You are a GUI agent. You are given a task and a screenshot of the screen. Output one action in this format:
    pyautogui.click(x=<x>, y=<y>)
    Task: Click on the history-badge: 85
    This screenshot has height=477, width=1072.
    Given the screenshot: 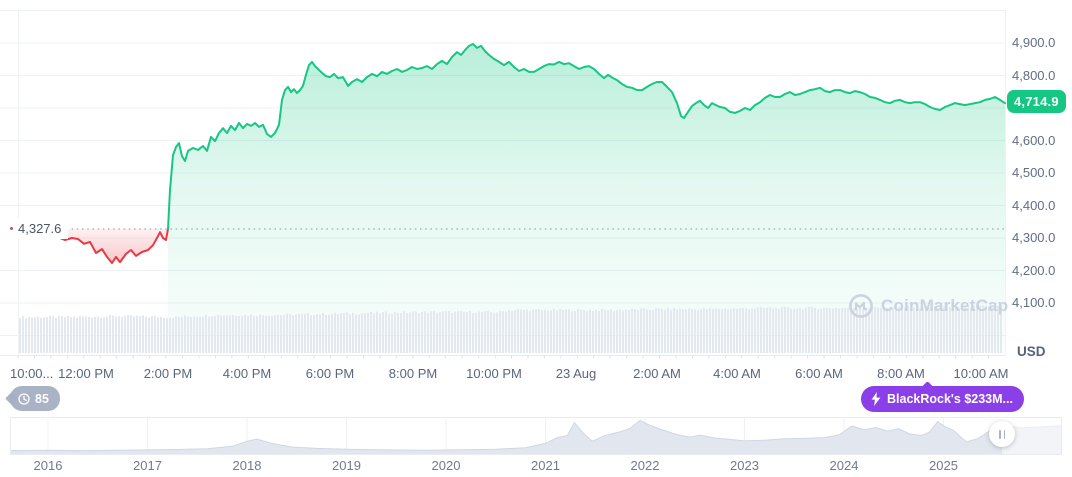 What is the action you would take?
    pyautogui.click(x=35, y=398)
    